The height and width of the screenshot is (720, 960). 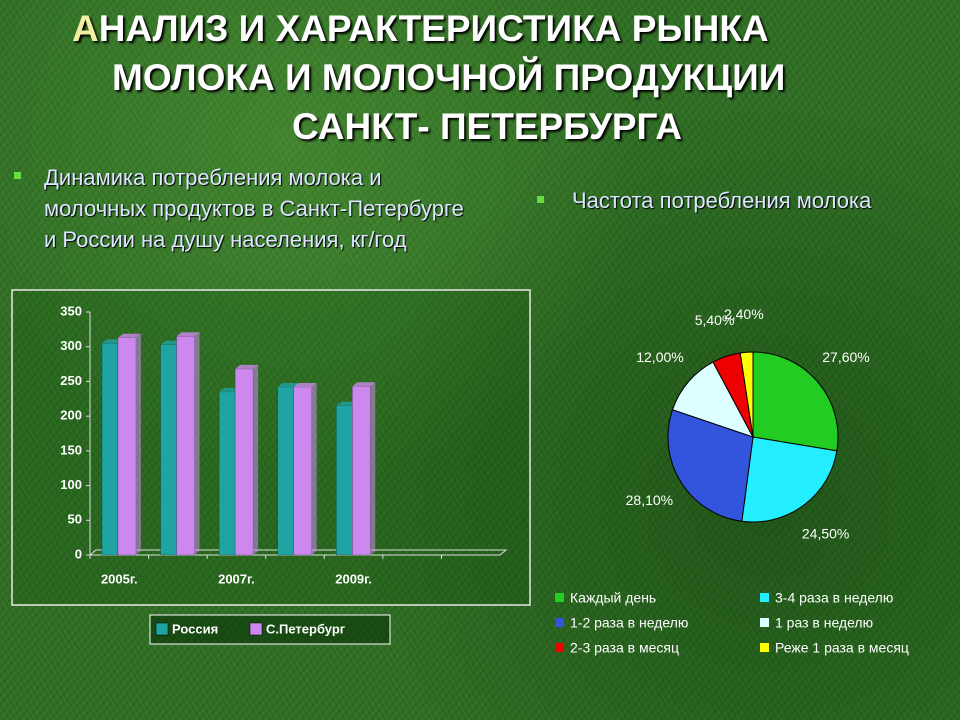 What do you see at coordinates (353, 578) in the screenshot?
I see `x-tick-label: 2009г.` at bounding box center [353, 578].